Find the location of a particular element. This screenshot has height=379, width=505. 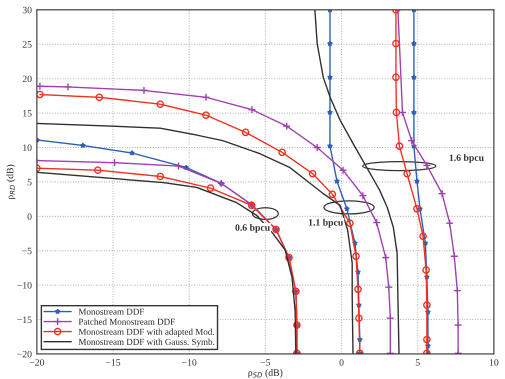

x-tick-label: 10 is located at coordinates (494, 362).